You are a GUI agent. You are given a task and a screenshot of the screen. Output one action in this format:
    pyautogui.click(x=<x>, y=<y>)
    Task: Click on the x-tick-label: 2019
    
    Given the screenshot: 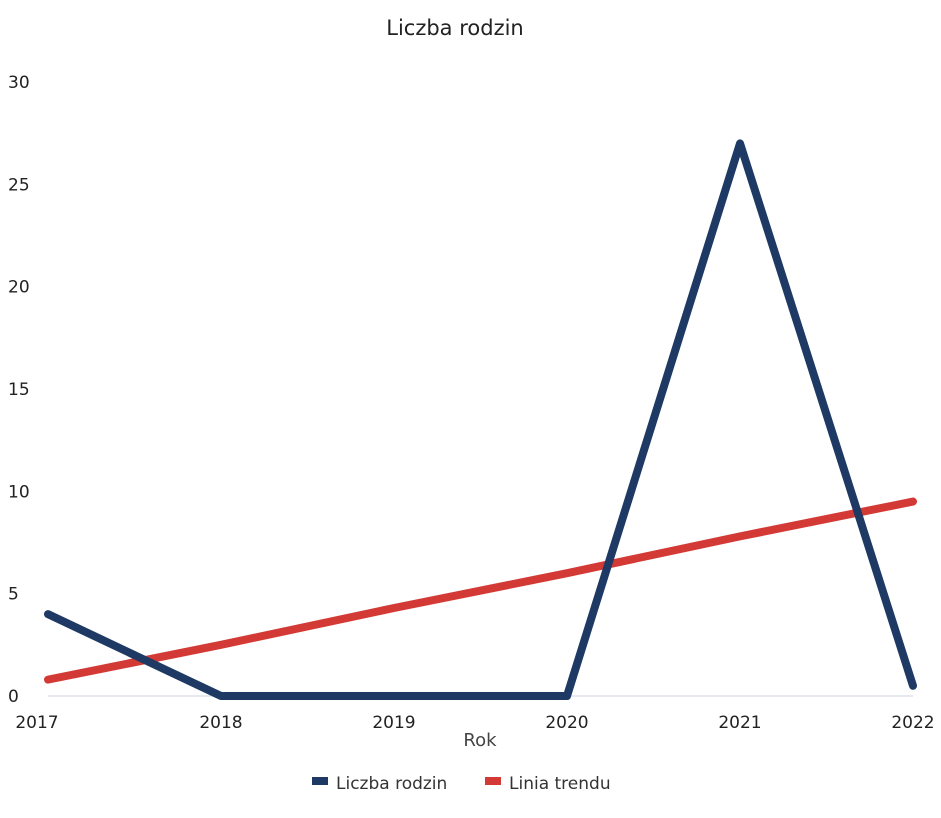 What is the action you would take?
    pyautogui.click(x=393, y=723)
    